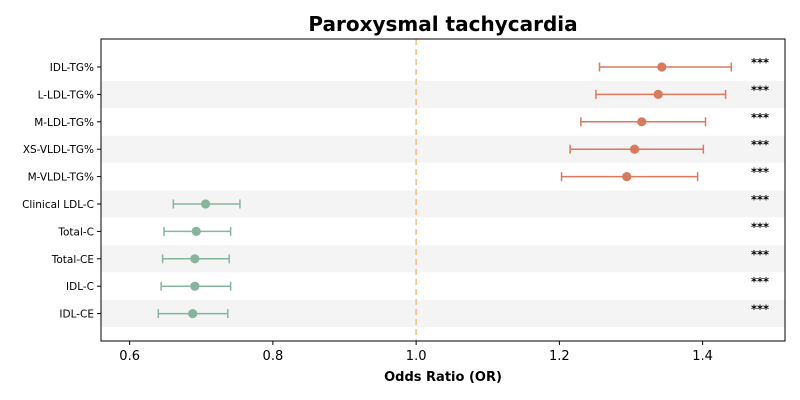 The image size is (800, 400). What do you see at coordinates (76, 315) in the screenshot?
I see `y-tick-label: IDL-CE` at bounding box center [76, 315].